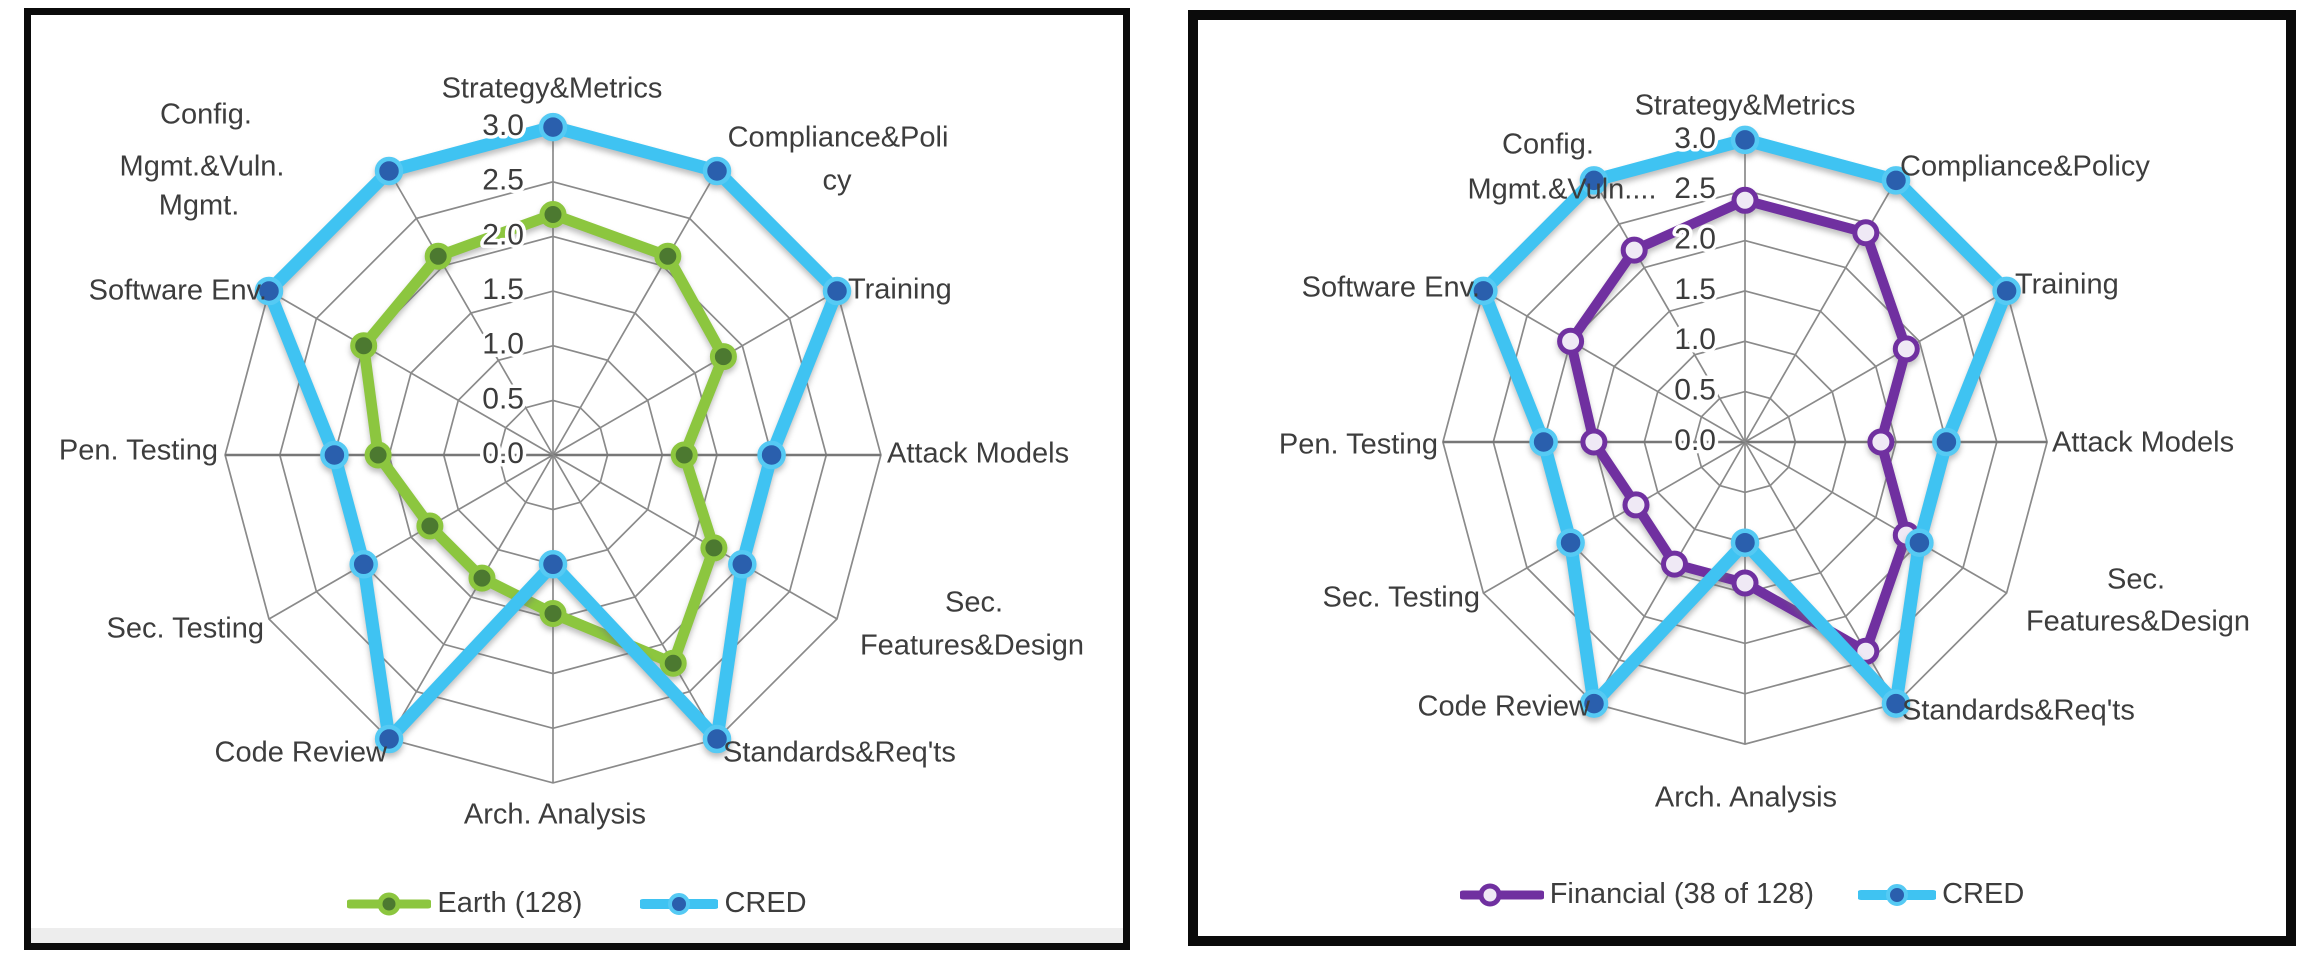  Describe the element at coordinates (389, 903) in the screenshot. I see `earth-series-swatch-icon` at that location.